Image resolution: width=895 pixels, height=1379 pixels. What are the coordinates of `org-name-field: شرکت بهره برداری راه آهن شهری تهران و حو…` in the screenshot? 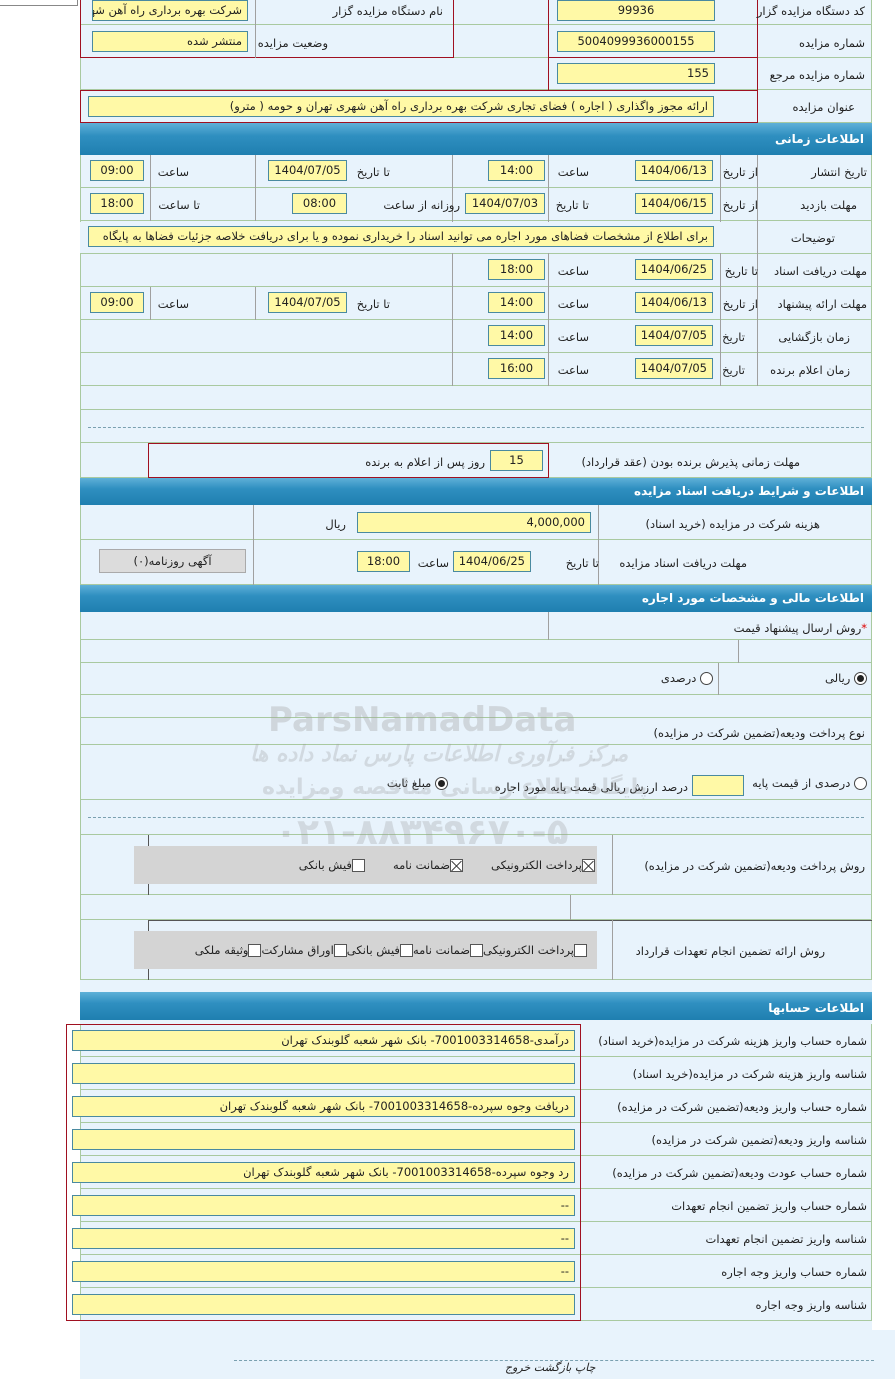 It's located at (170, 10).